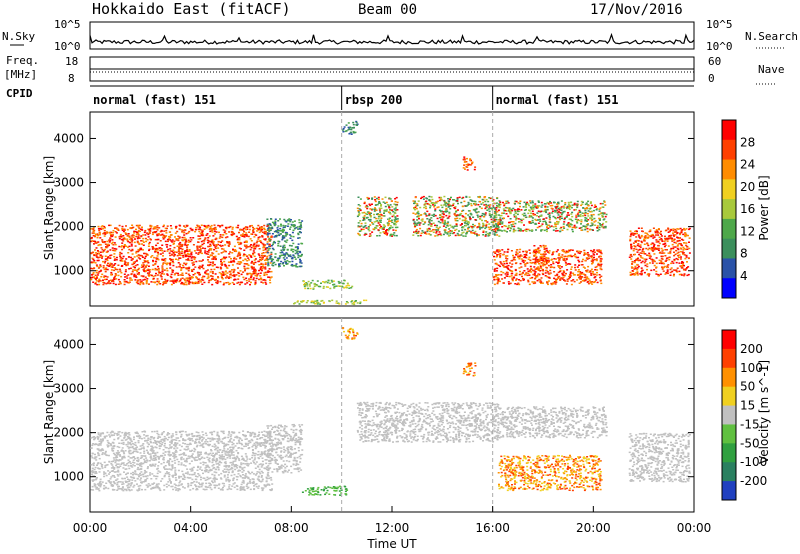  I want to click on noise-panel-frame, so click(392, 35).